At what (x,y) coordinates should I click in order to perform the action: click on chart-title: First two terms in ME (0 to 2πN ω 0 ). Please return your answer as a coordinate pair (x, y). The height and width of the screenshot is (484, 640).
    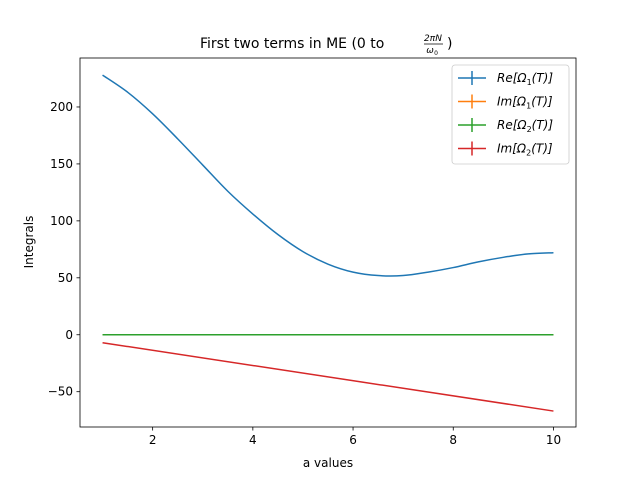
    Looking at the image, I should click on (326, 45).